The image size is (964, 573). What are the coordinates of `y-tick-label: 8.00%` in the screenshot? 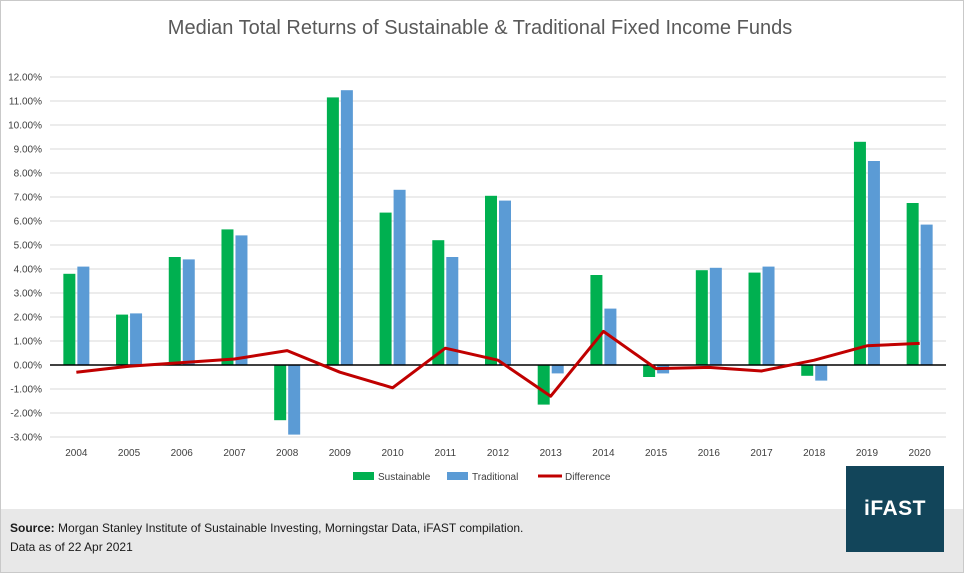 It's located at (28, 174).